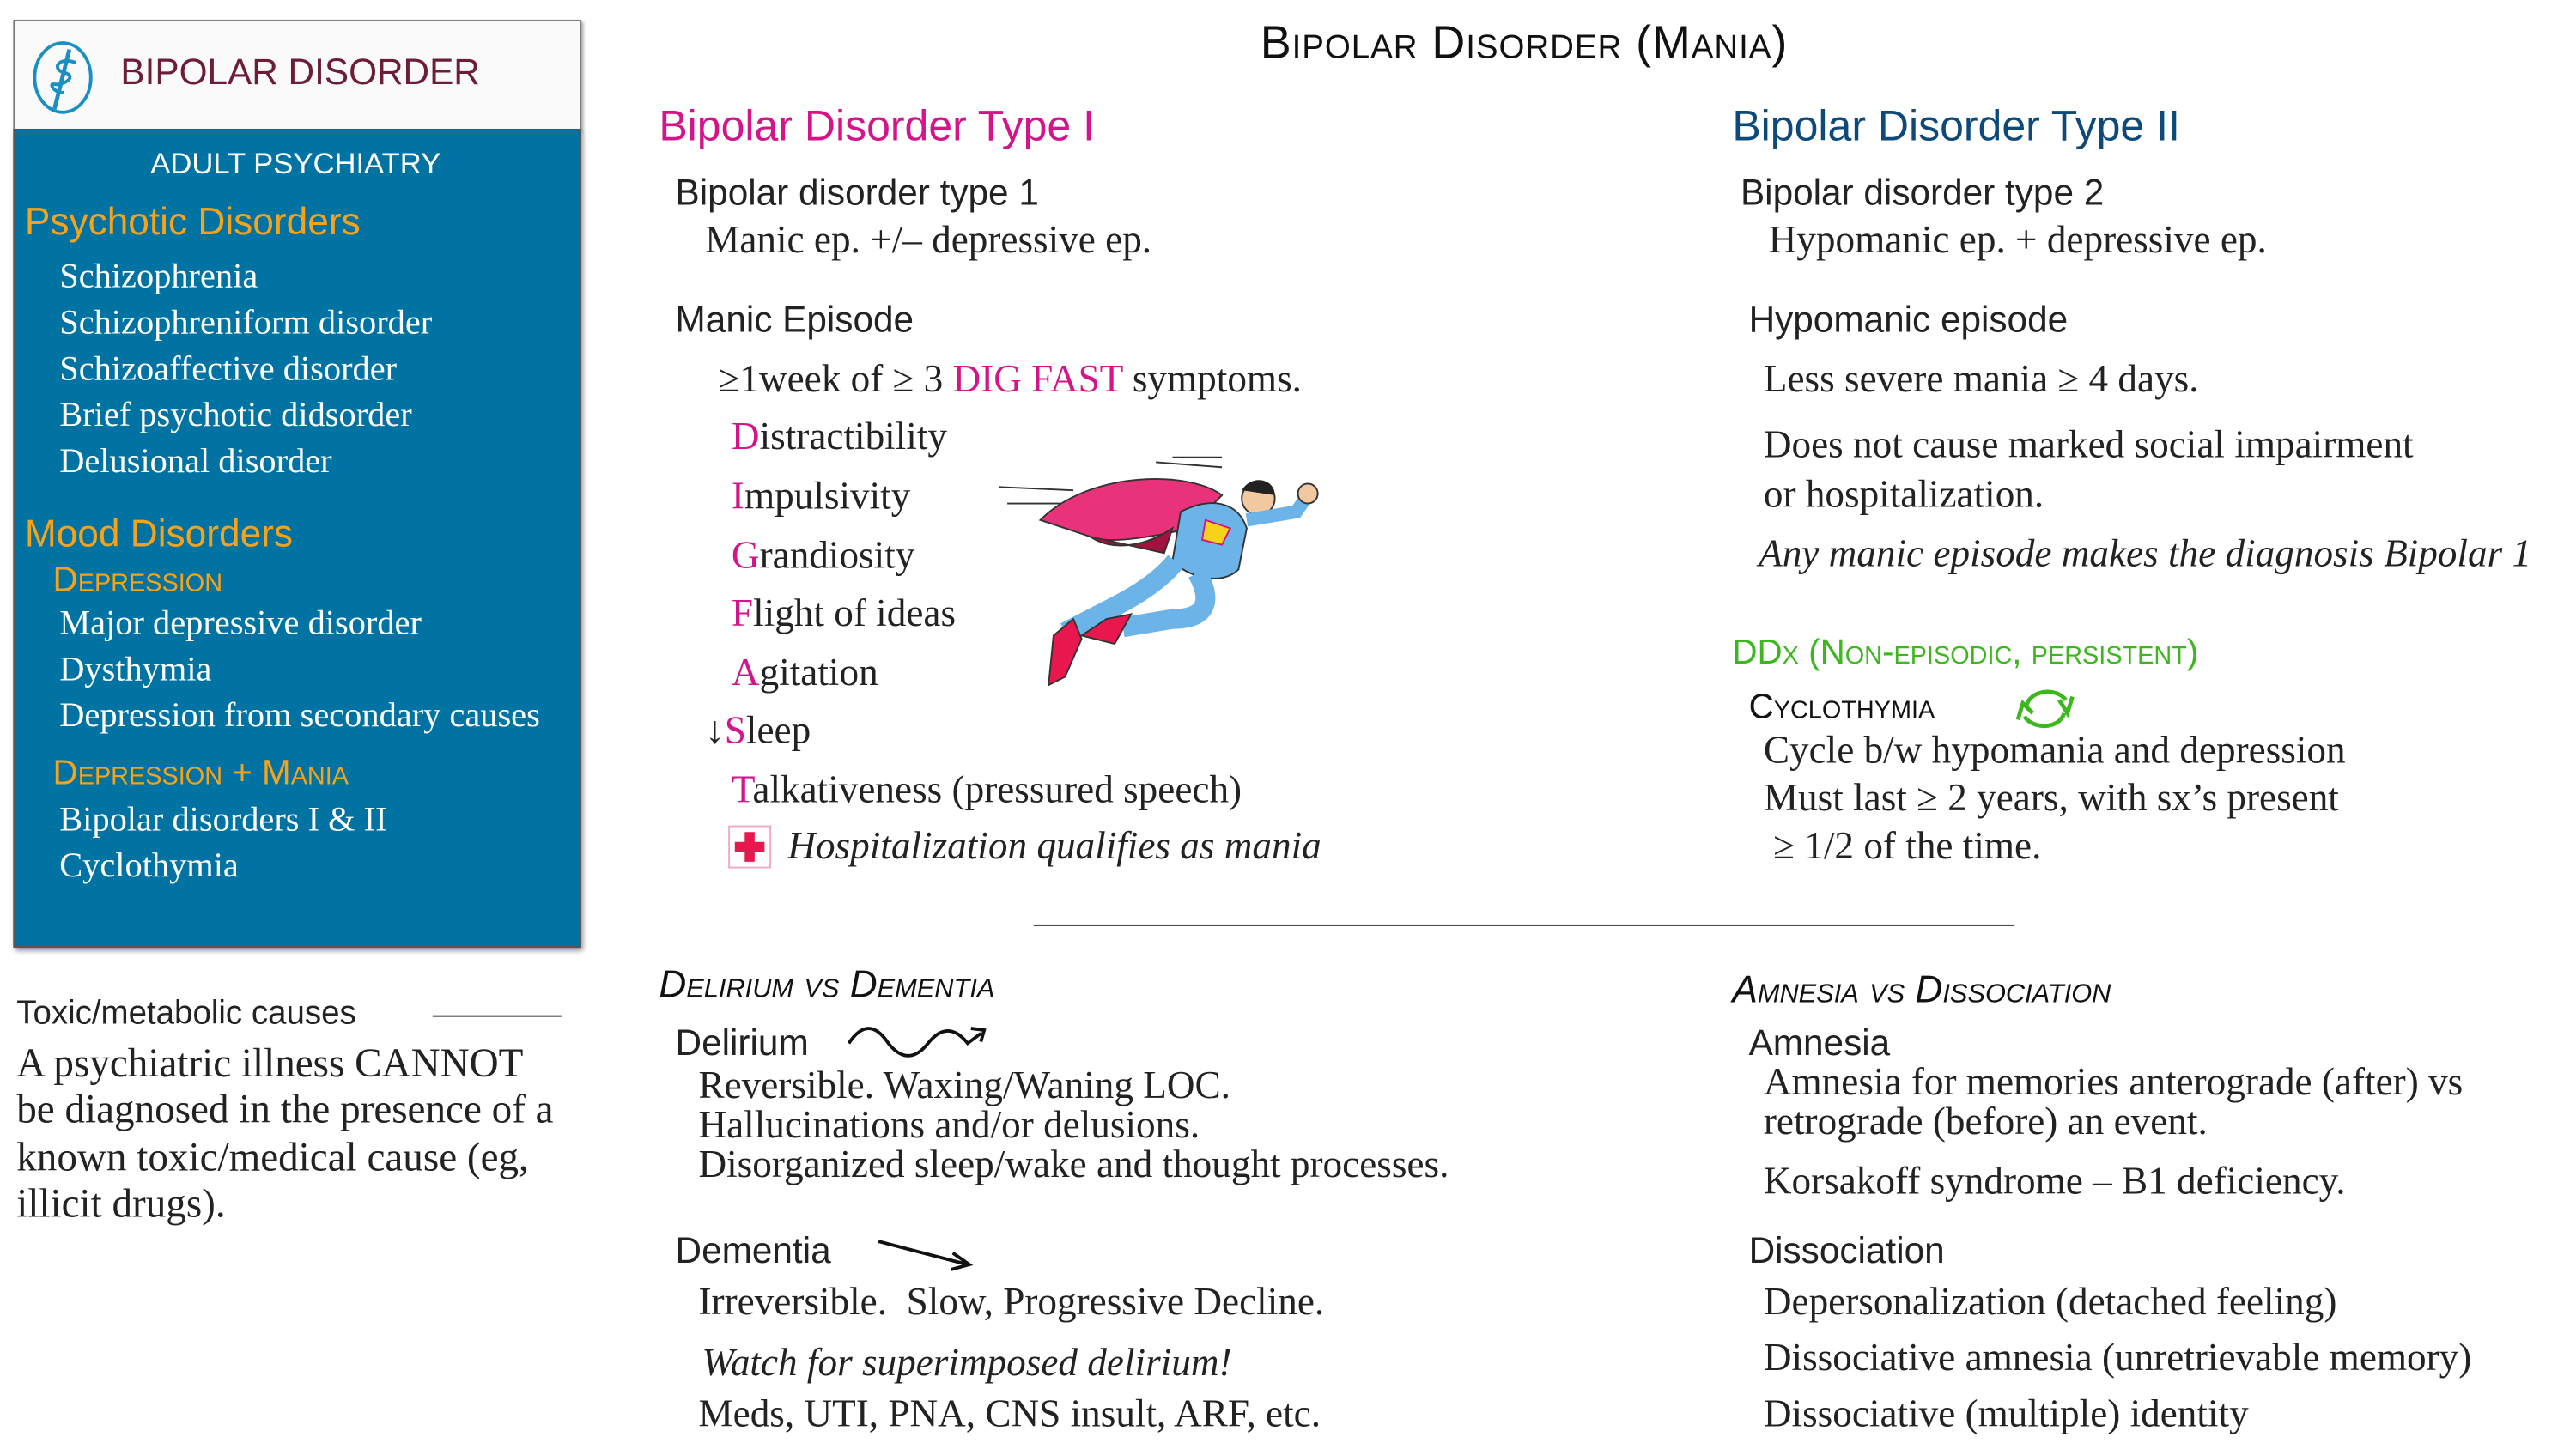 The image size is (2576, 1449). Describe the element at coordinates (1923, 193) in the screenshot. I see `type2-subheading: Bipolar disorder type 2` at that location.